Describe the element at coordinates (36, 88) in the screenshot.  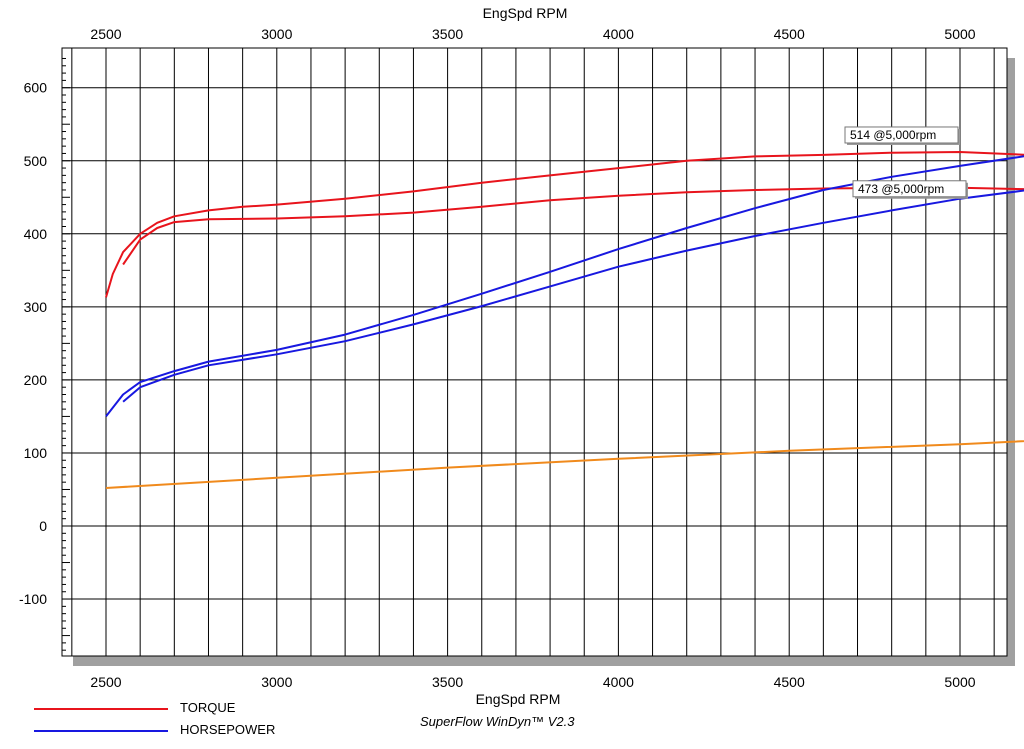
I see `y-tick-label: 600` at that location.